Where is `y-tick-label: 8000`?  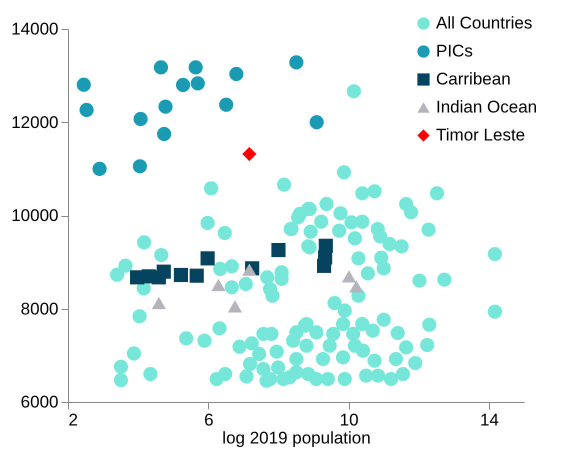
y-tick-label: 8000 is located at coordinates (39, 308).